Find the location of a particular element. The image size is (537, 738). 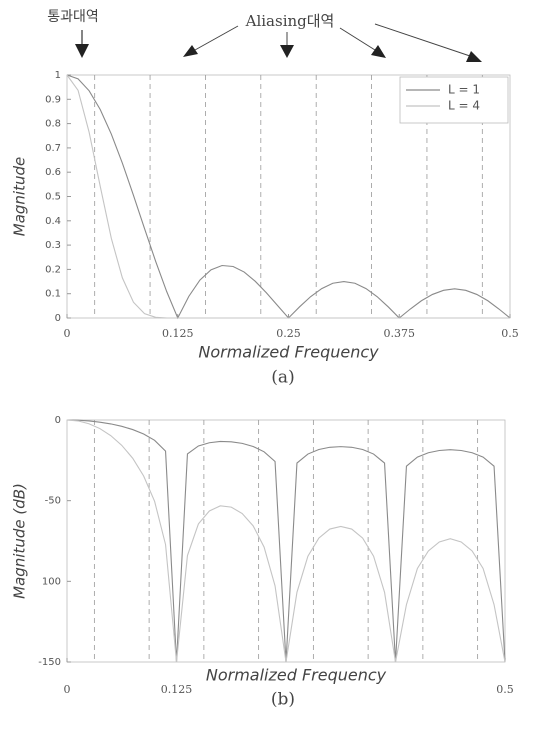

y-tick-label: 0.6 is located at coordinates (53, 172).